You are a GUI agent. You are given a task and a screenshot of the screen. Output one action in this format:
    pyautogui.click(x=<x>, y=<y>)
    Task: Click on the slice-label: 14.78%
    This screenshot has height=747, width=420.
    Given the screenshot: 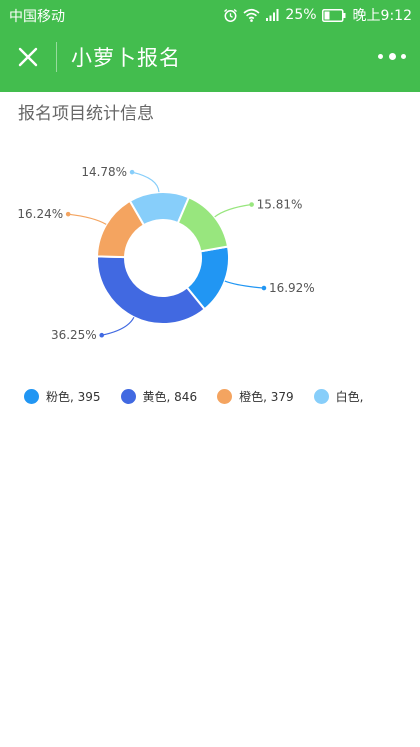 What is the action you would take?
    pyautogui.click(x=104, y=172)
    